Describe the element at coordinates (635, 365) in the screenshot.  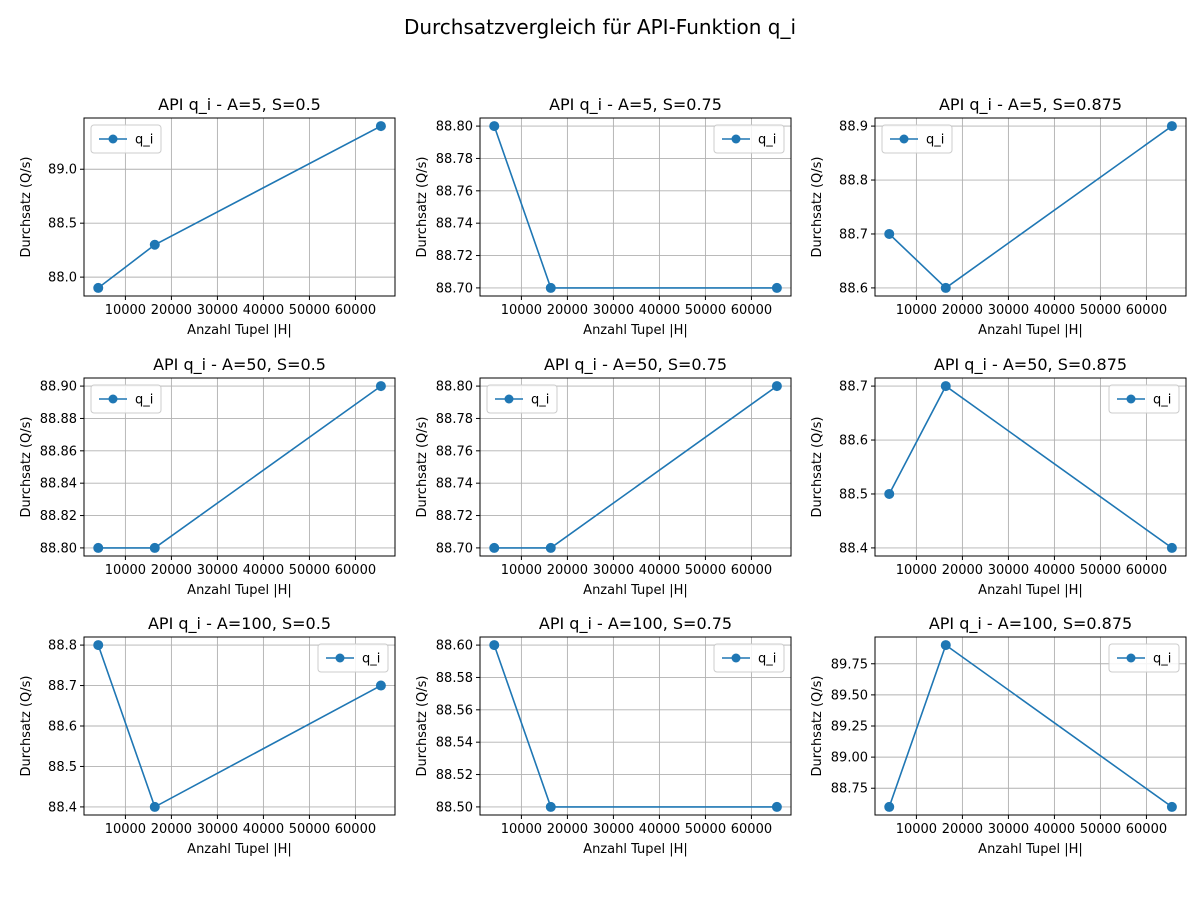
I see `subplot-title: API q_i - A=50, S=0.75` at that location.